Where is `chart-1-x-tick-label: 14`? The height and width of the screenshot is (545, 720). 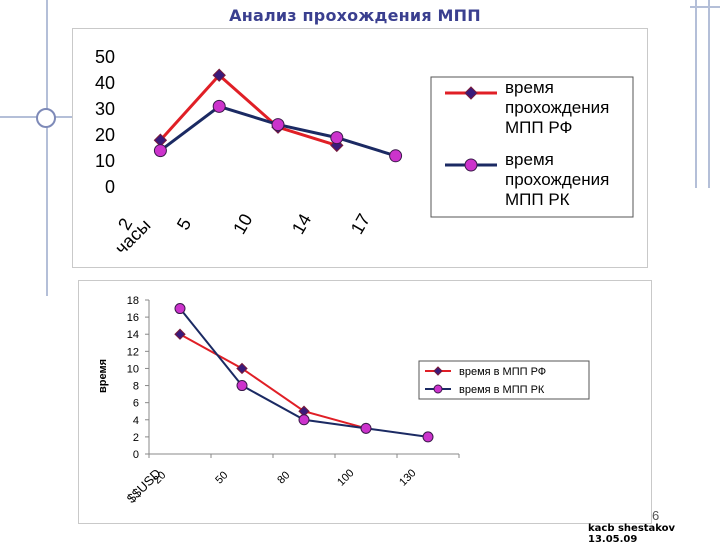
chart-1-x-tick-label: 14 is located at coordinates (301, 223).